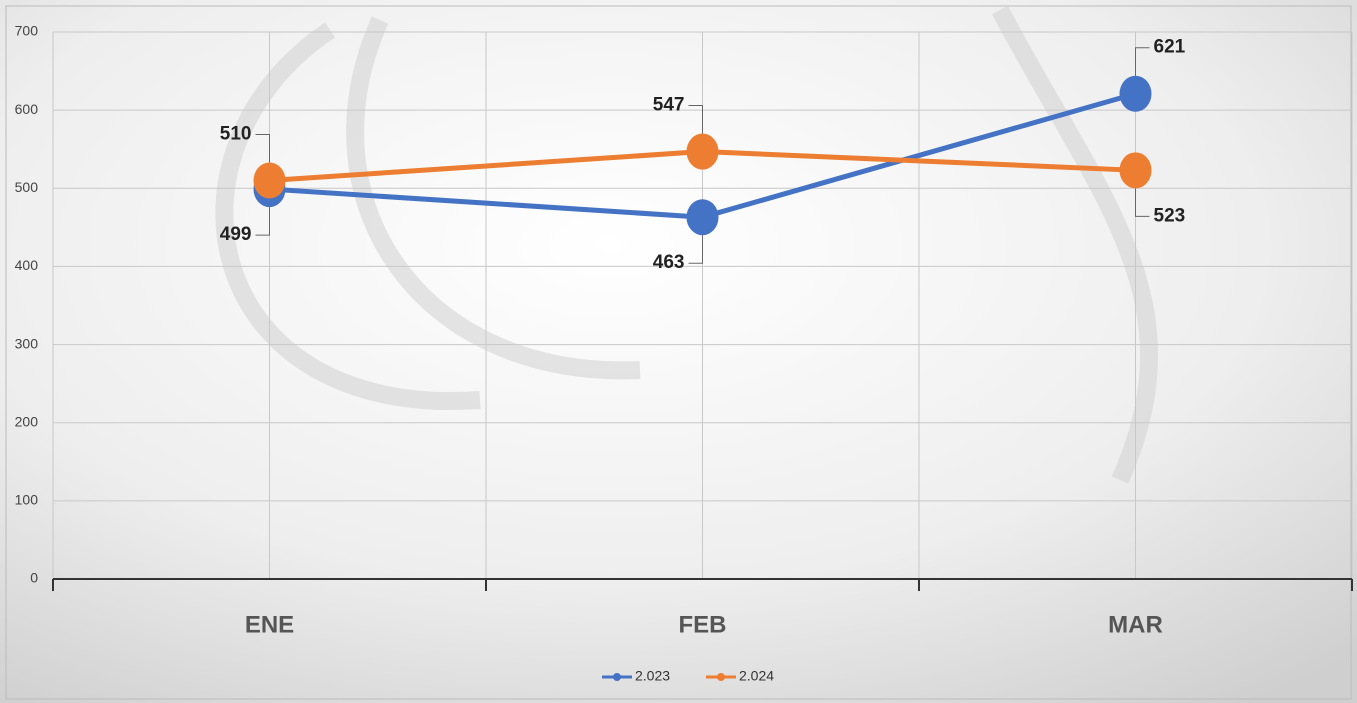 This screenshot has height=703, width=1357. What do you see at coordinates (669, 105) in the screenshot?
I see `data-label: 547` at bounding box center [669, 105].